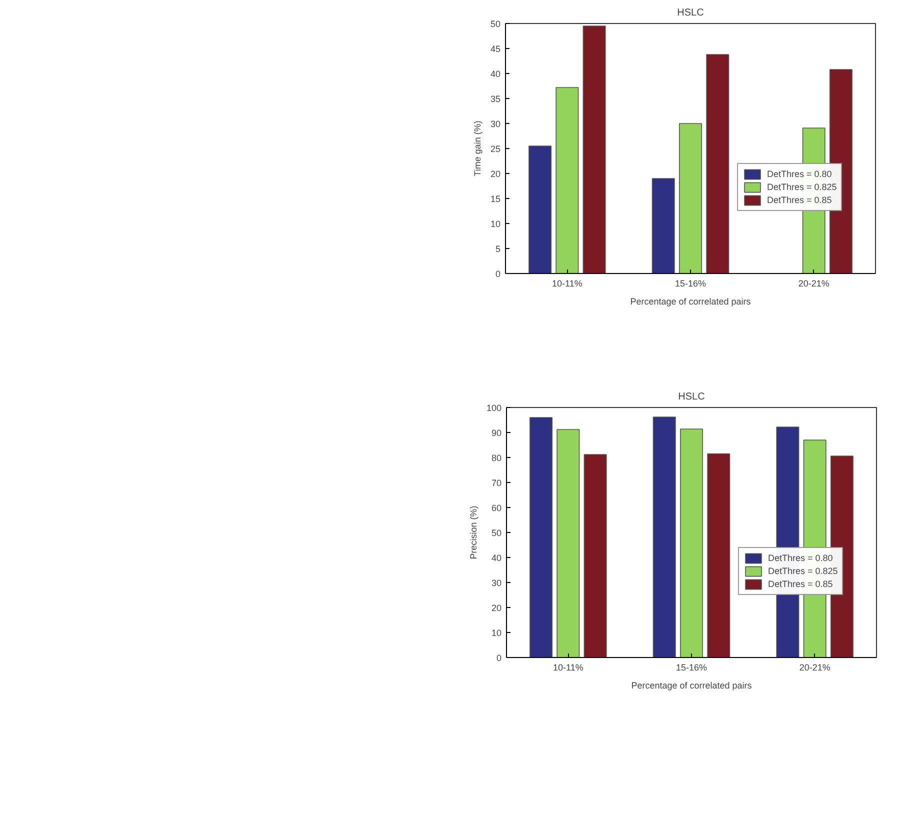 This screenshot has height=829, width=901. Describe the element at coordinates (473, 533) in the screenshot. I see `y-axis-title: Precision (%)` at that location.